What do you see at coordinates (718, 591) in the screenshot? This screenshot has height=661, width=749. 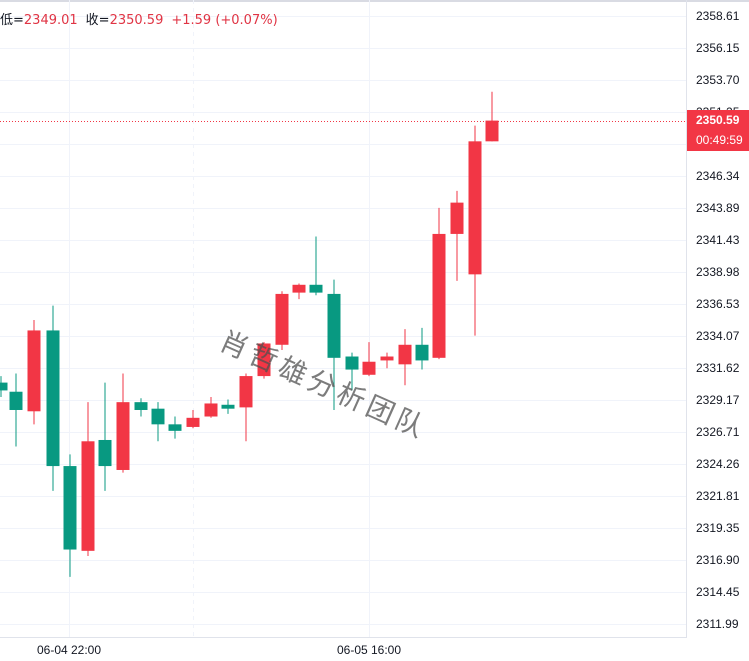 I see `price-tick-label: 2314.45` at bounding box center [718, 591].